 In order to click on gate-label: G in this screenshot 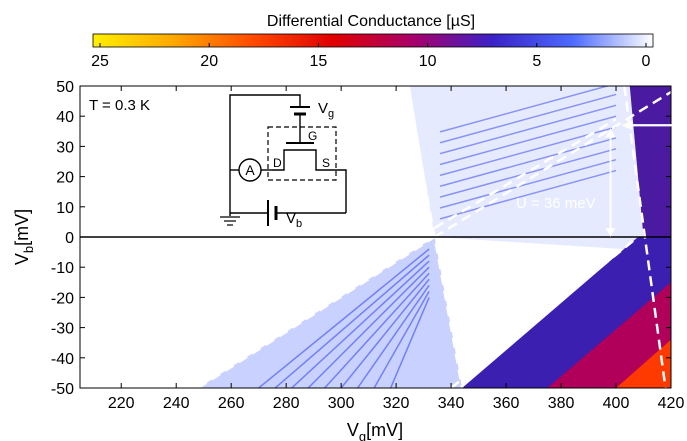, I will do `click(312, 136)`.